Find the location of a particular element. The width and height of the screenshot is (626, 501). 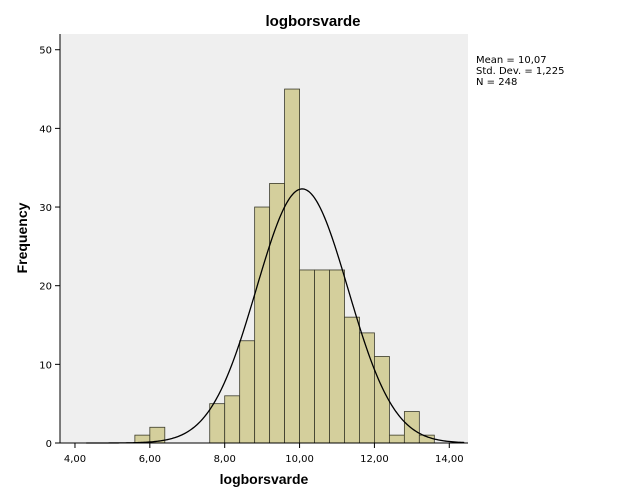

stat-line-0: Mean = 10,07 is located at coordinates (511, 60).